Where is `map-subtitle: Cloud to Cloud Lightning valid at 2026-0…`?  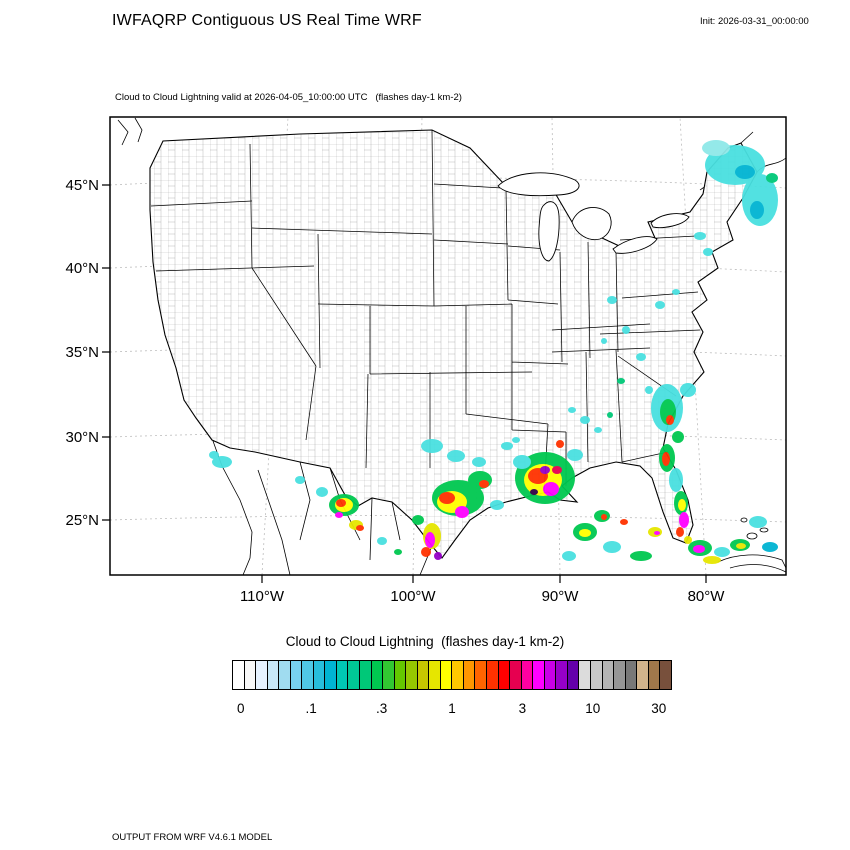 map-subtitle: Cloud to Cloud Lightning valid at 2026-0… is located at coordinates (288, 97).